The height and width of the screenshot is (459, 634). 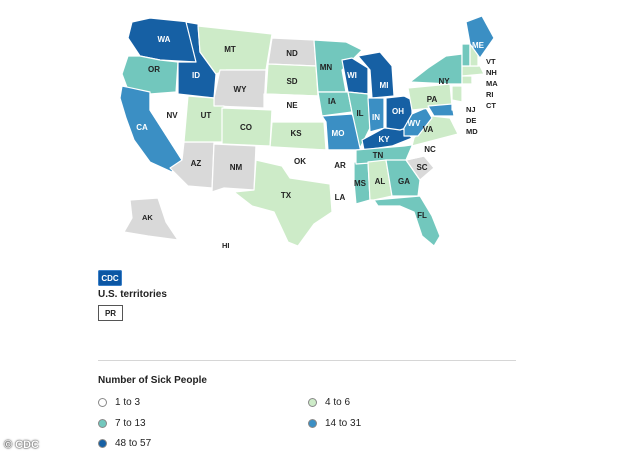 I want to click on state-ct, so click(x=467, y=80).